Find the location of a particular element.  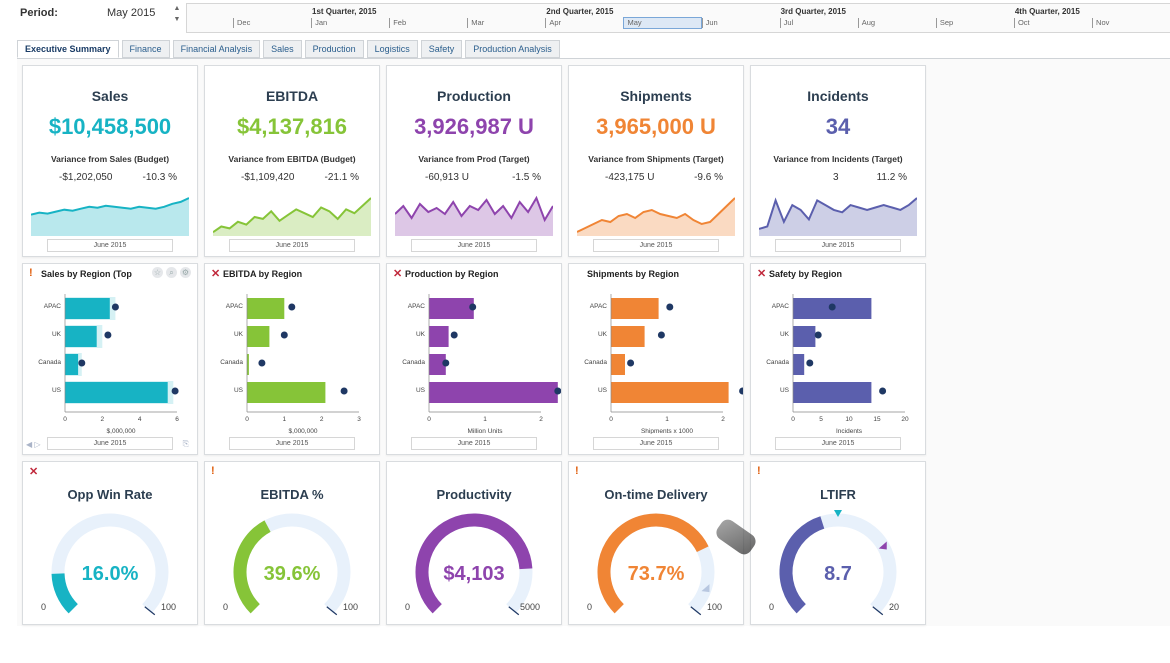

month-jun: Jun is located at coordinates (709, 23).